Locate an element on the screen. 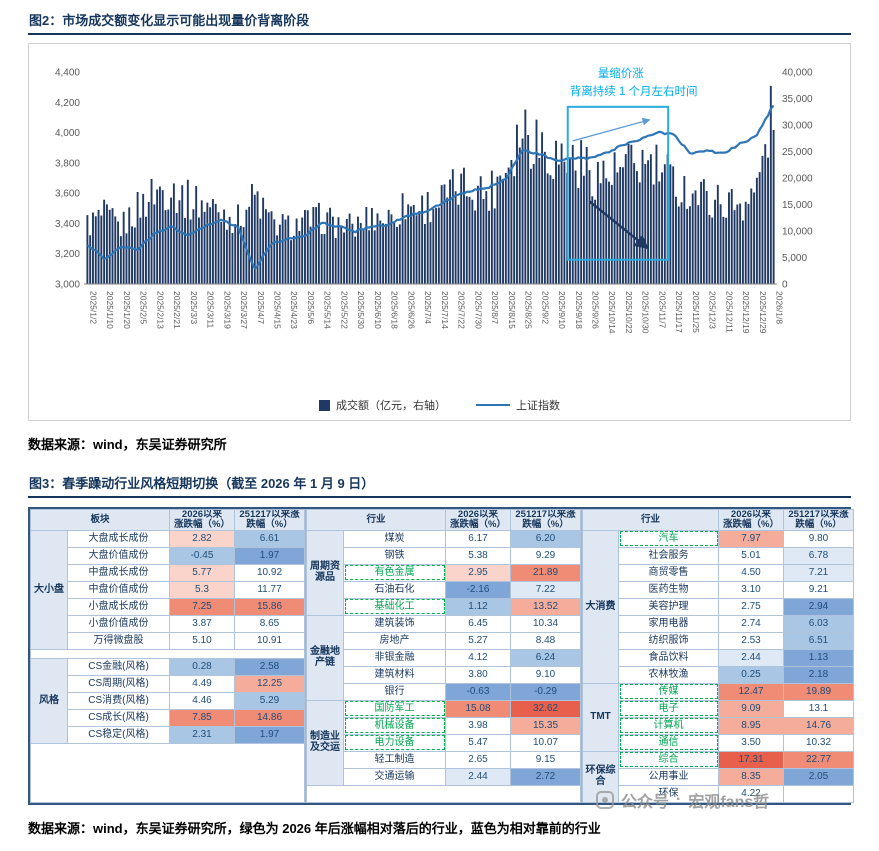  table-row: CS周期(风格) 4.49 12.25 is located at coordinates (168, 683).